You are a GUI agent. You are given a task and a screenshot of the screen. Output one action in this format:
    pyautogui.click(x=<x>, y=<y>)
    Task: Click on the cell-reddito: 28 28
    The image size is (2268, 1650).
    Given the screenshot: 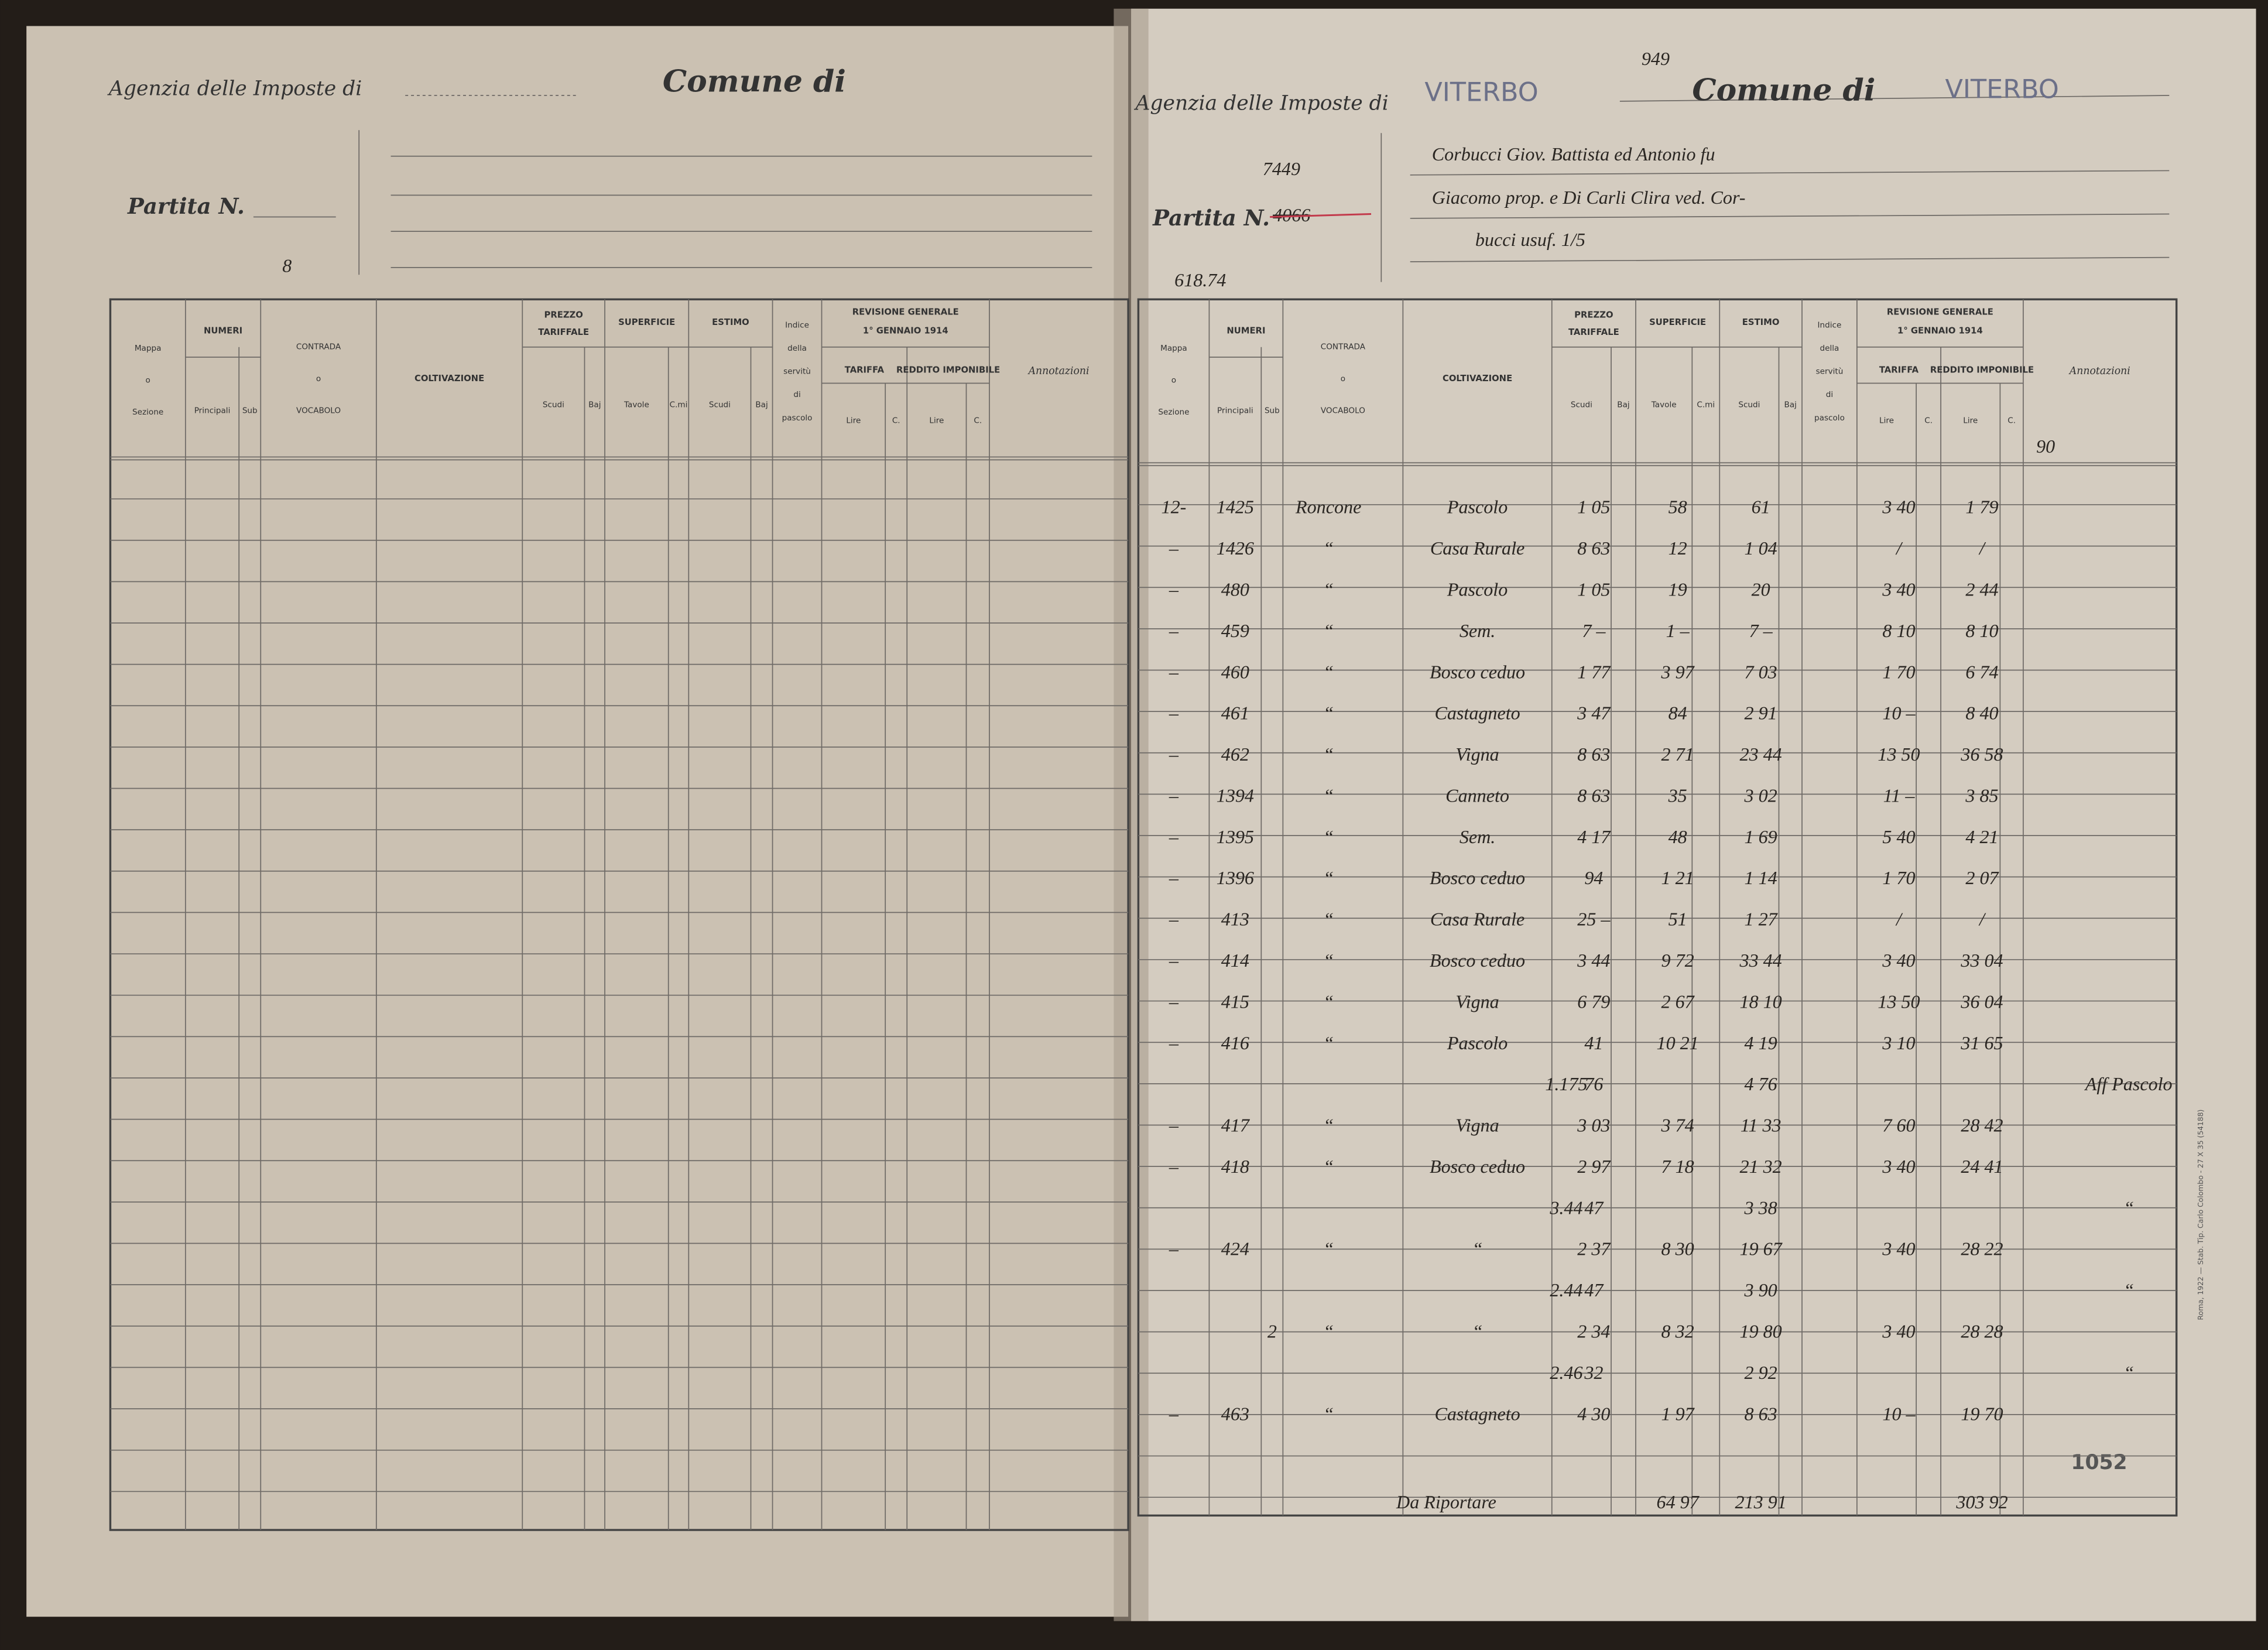 What is the action you would take?
    pyautogui.click(x=1982, y=1330)
    